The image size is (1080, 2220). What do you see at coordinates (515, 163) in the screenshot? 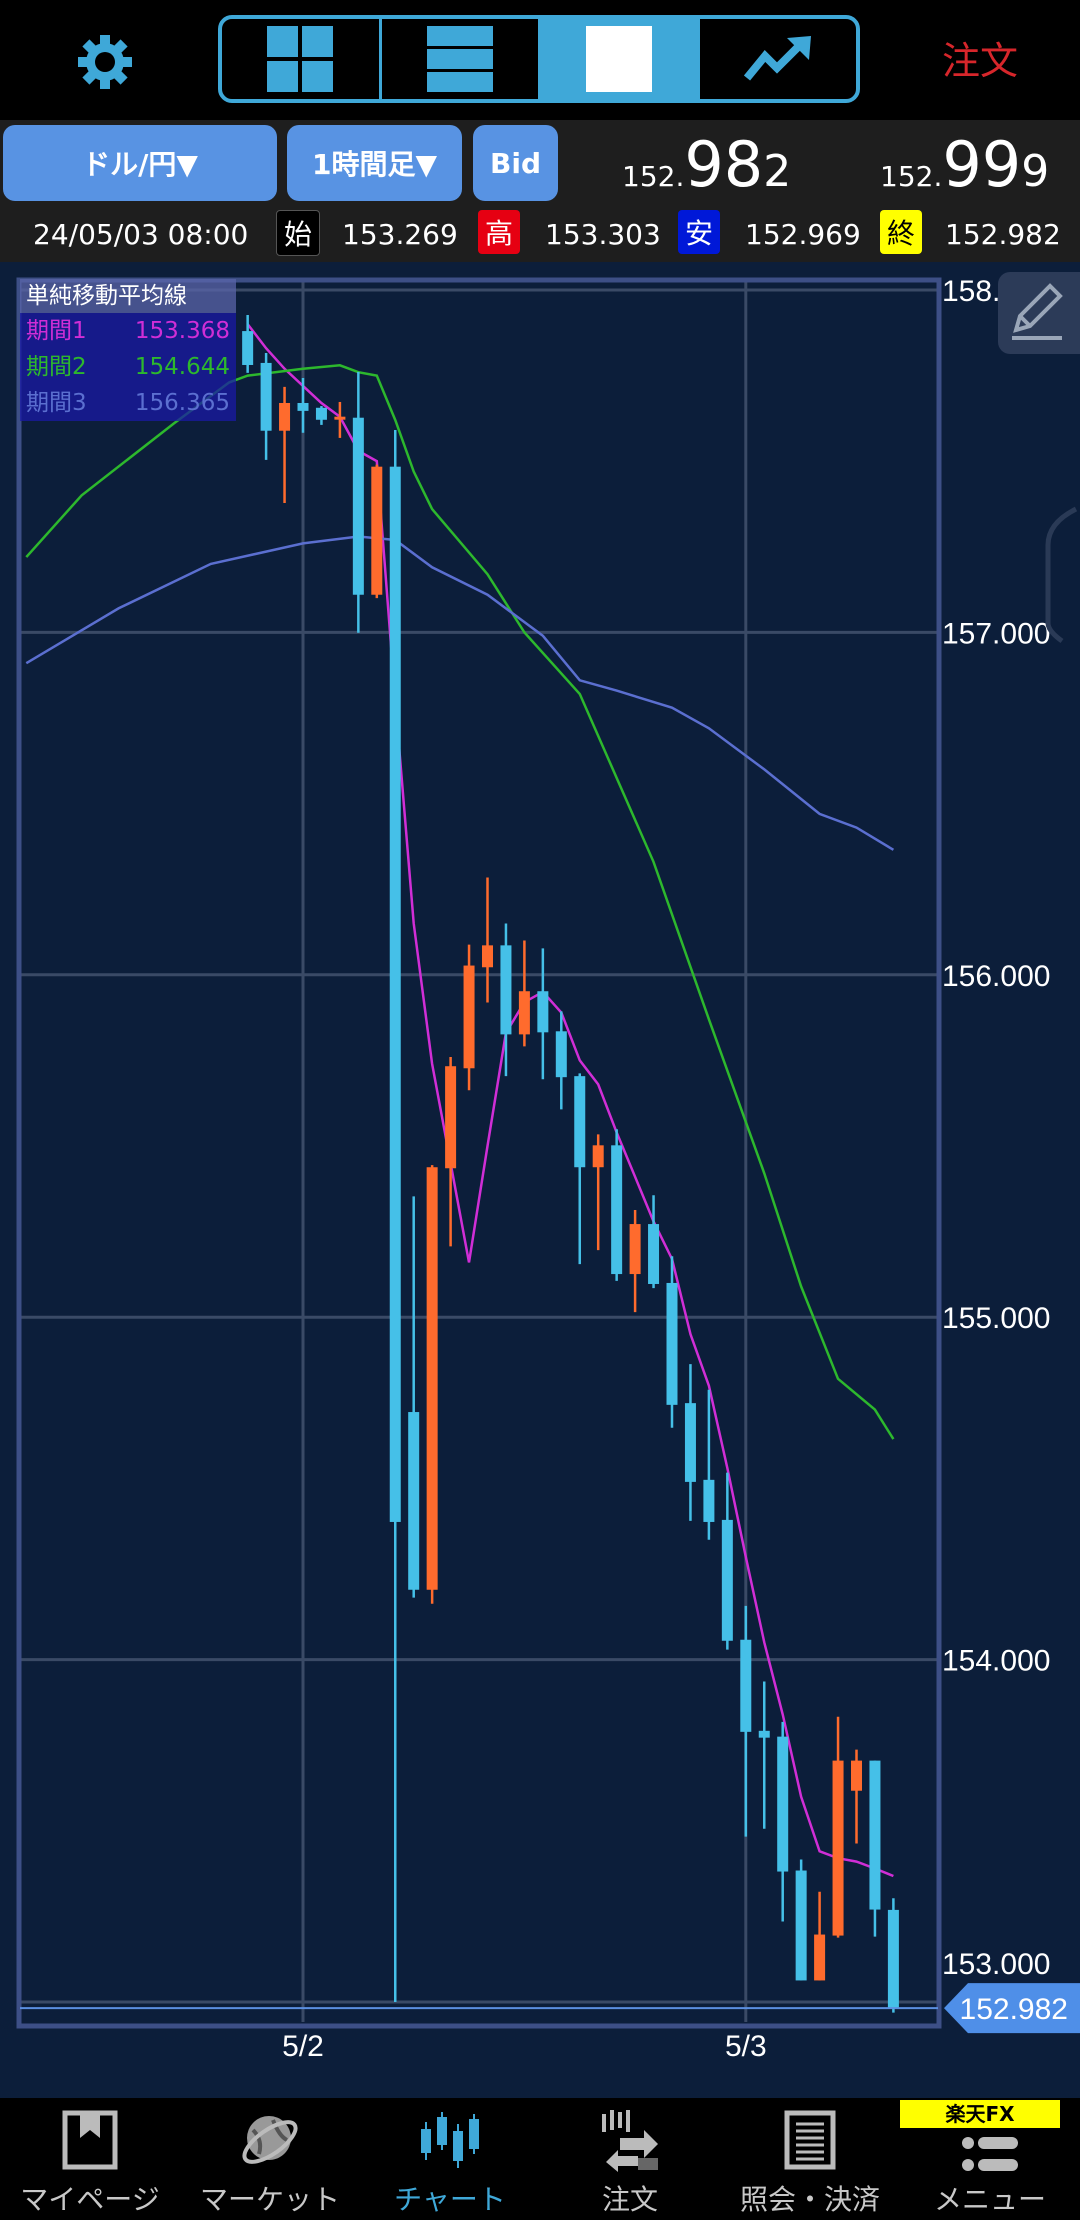
I see `bid-ask-toggle: Bid` at bounding box center [515, 163].